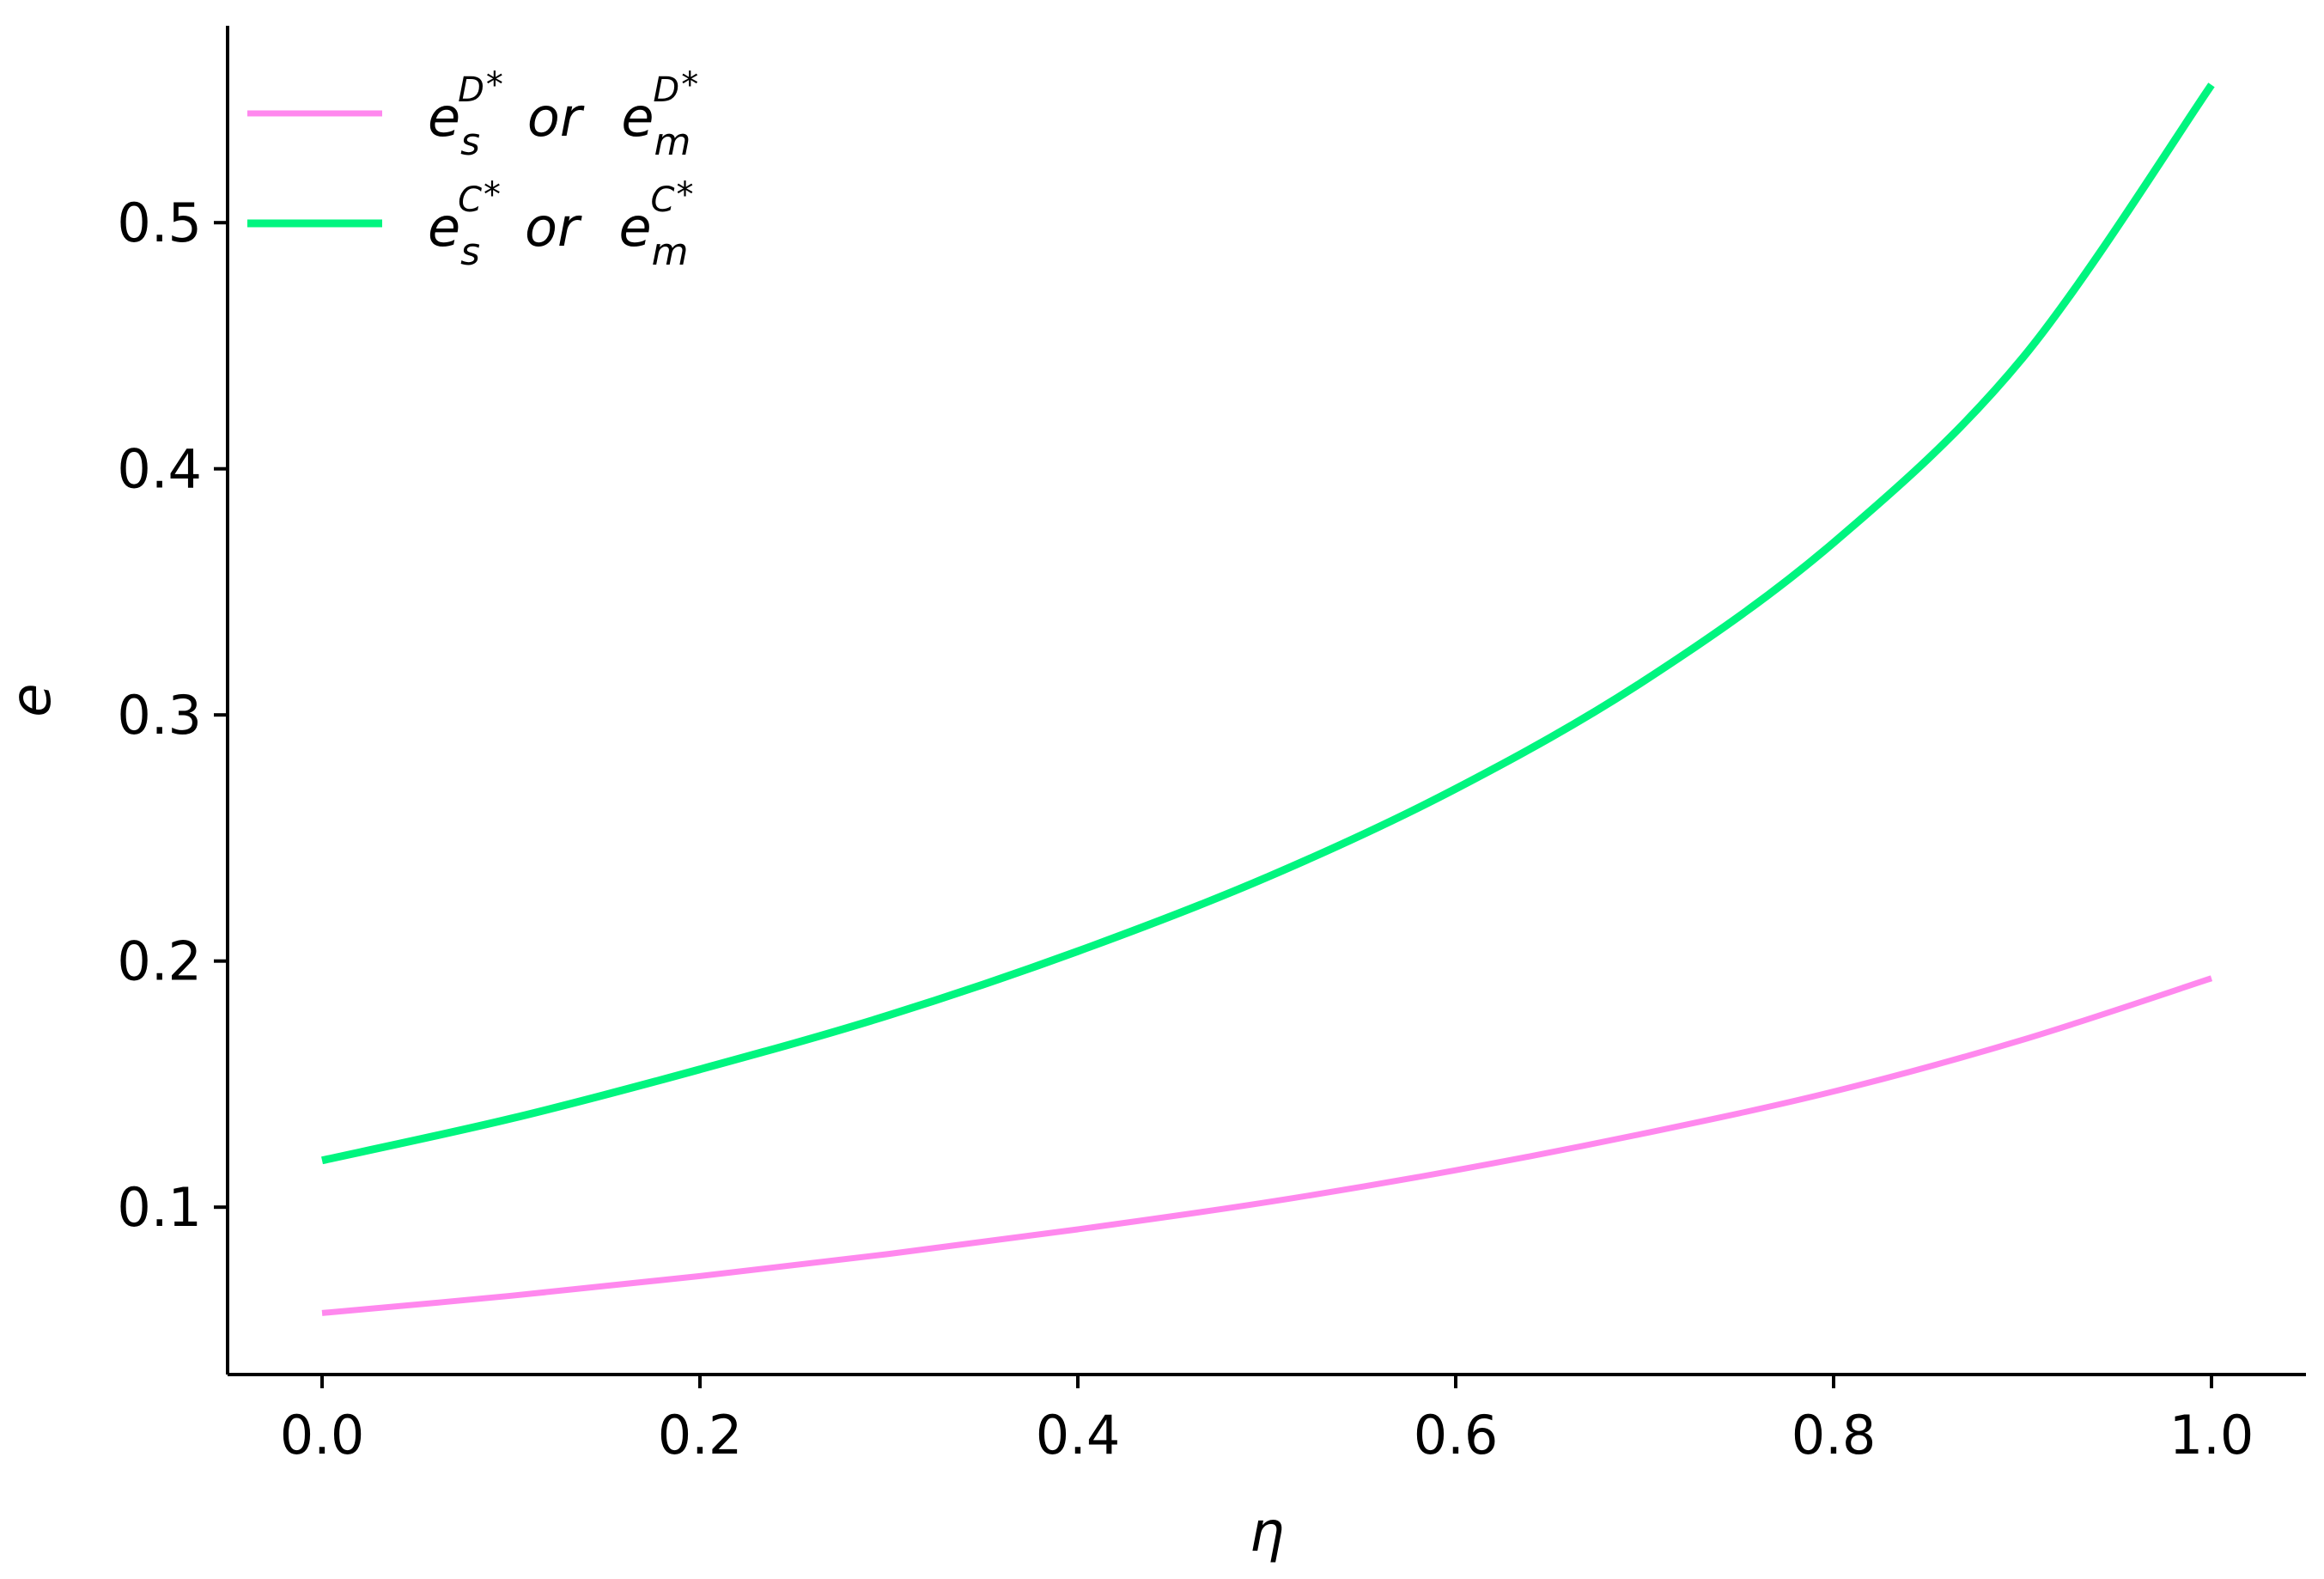 The width and height of the screenshot is (2324, 1579). I want to click on x-tick-label: 0.4, so click(1079, 1435).